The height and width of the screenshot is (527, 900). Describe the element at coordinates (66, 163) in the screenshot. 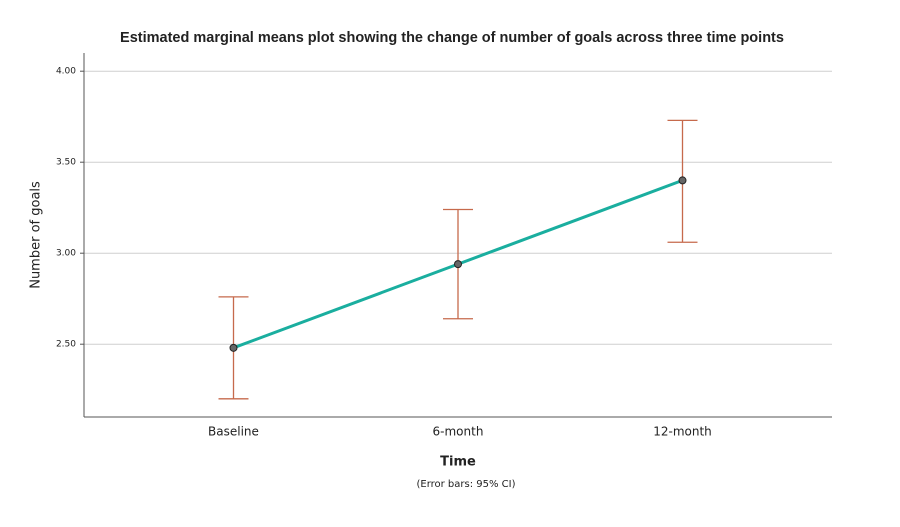

I see `y-tick-label: 3.50` at that location.